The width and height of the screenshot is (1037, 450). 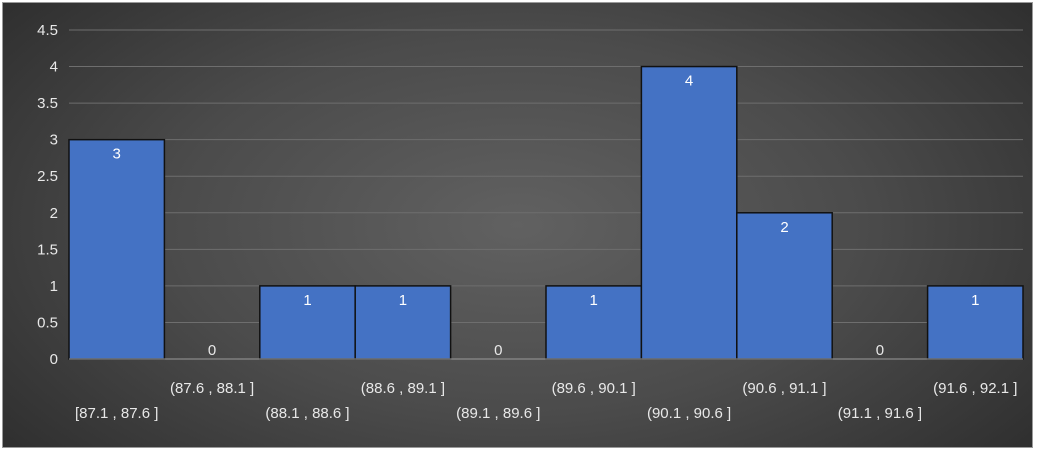 What do you see at coordinates (403, 388) in the screenshot?
I see `x-tick-label: (88.6 , 89.1 ]` at bounding box center [403, 388].